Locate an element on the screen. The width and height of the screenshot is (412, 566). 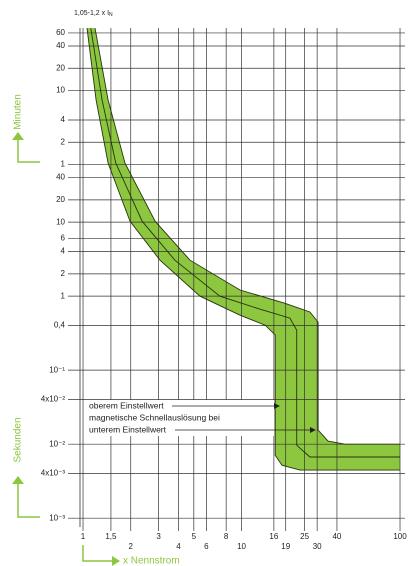
curve-label-main: 1,05-1,2 x I is located at coordinates (91, 13).